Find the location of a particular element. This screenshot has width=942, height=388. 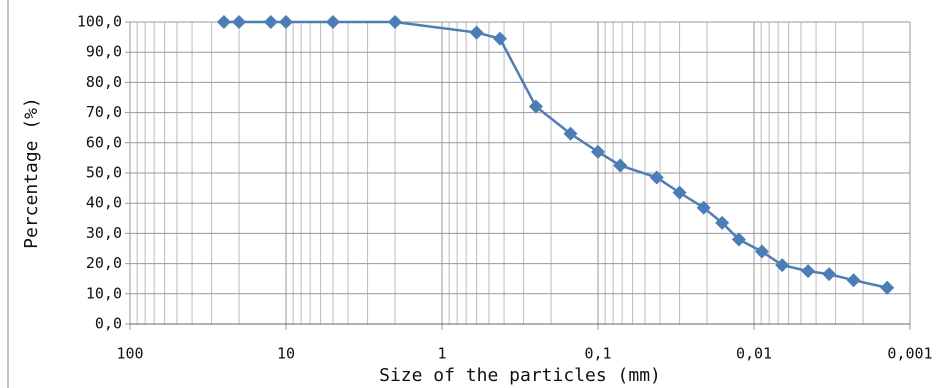

x-tick-label: 0,001 is located at coordinates (909, 354).